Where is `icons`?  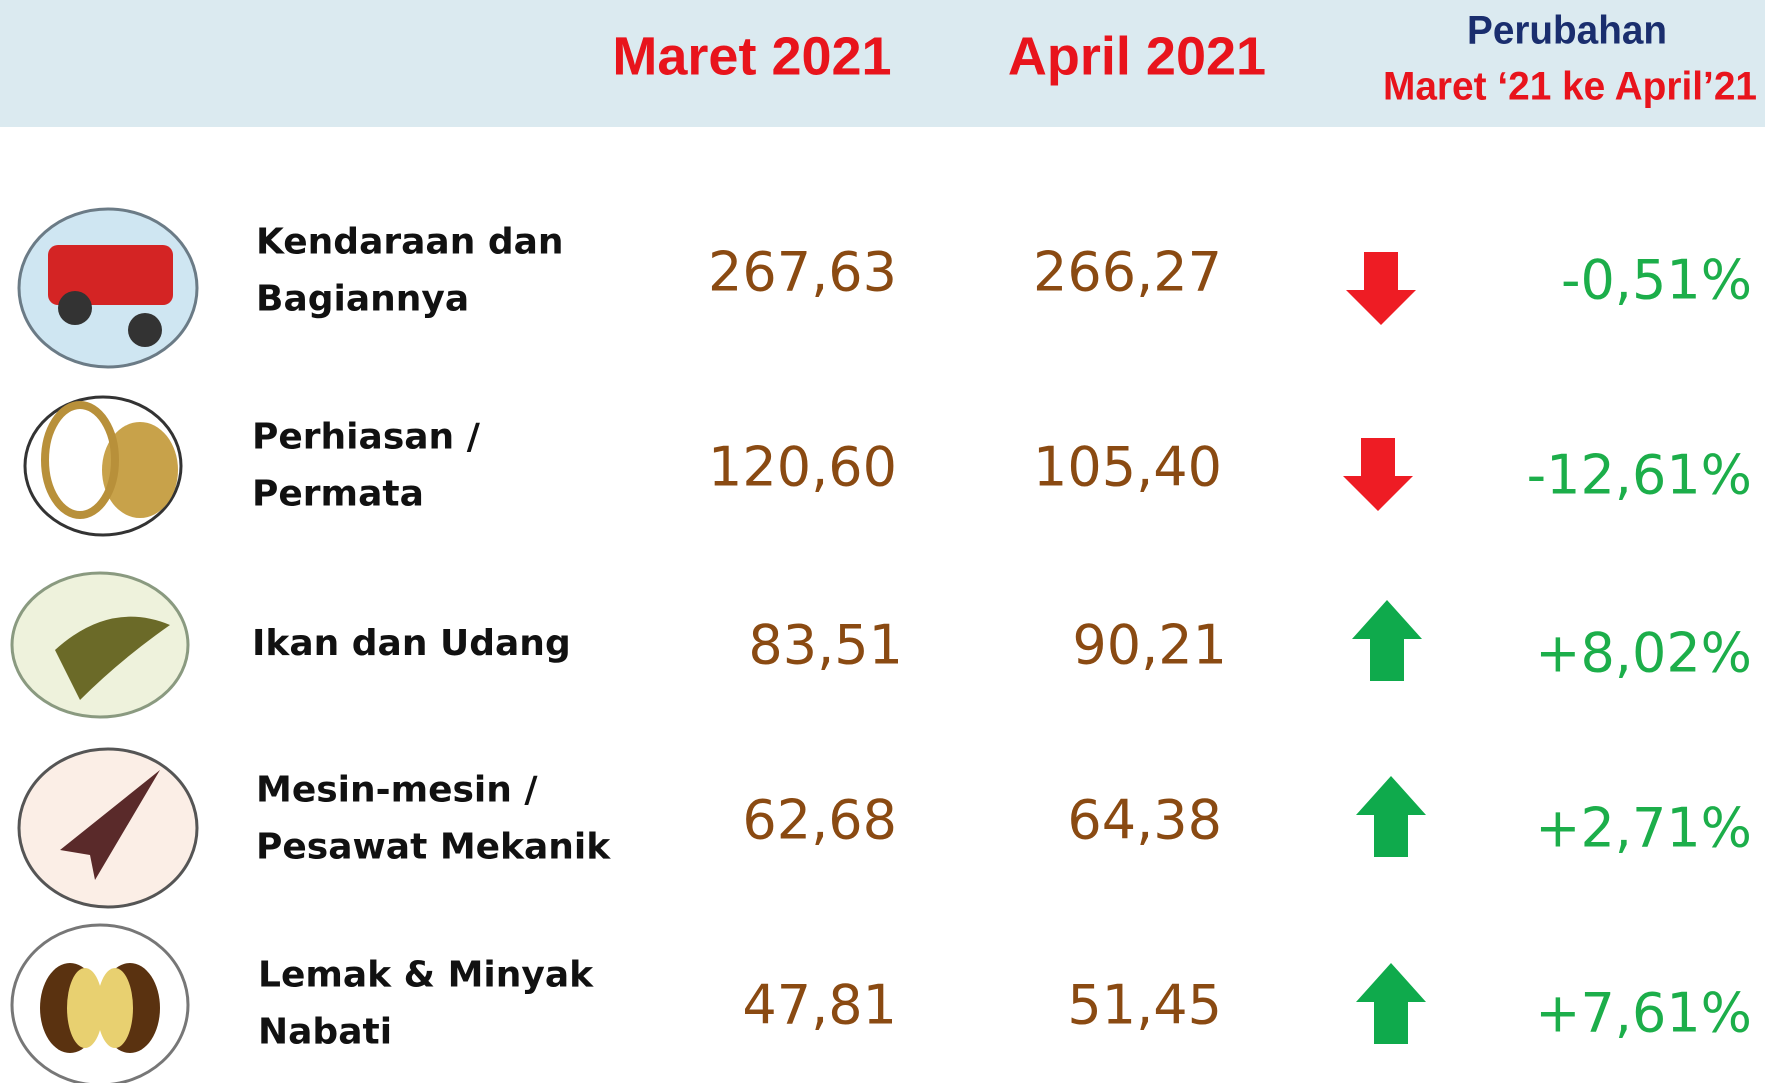 icons is located at coordinates (104, 645).